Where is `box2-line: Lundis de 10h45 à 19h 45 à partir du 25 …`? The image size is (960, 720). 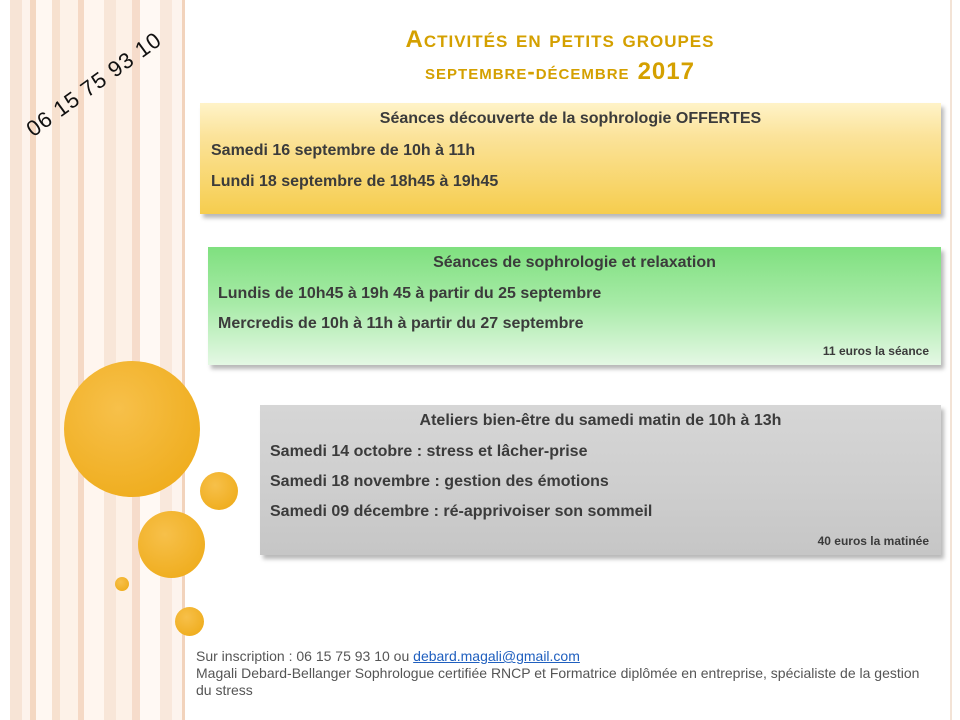
box2-line: Lundis de 10h45 à 19h 45 à partir du 25 … is located at coordinates (410, 293).